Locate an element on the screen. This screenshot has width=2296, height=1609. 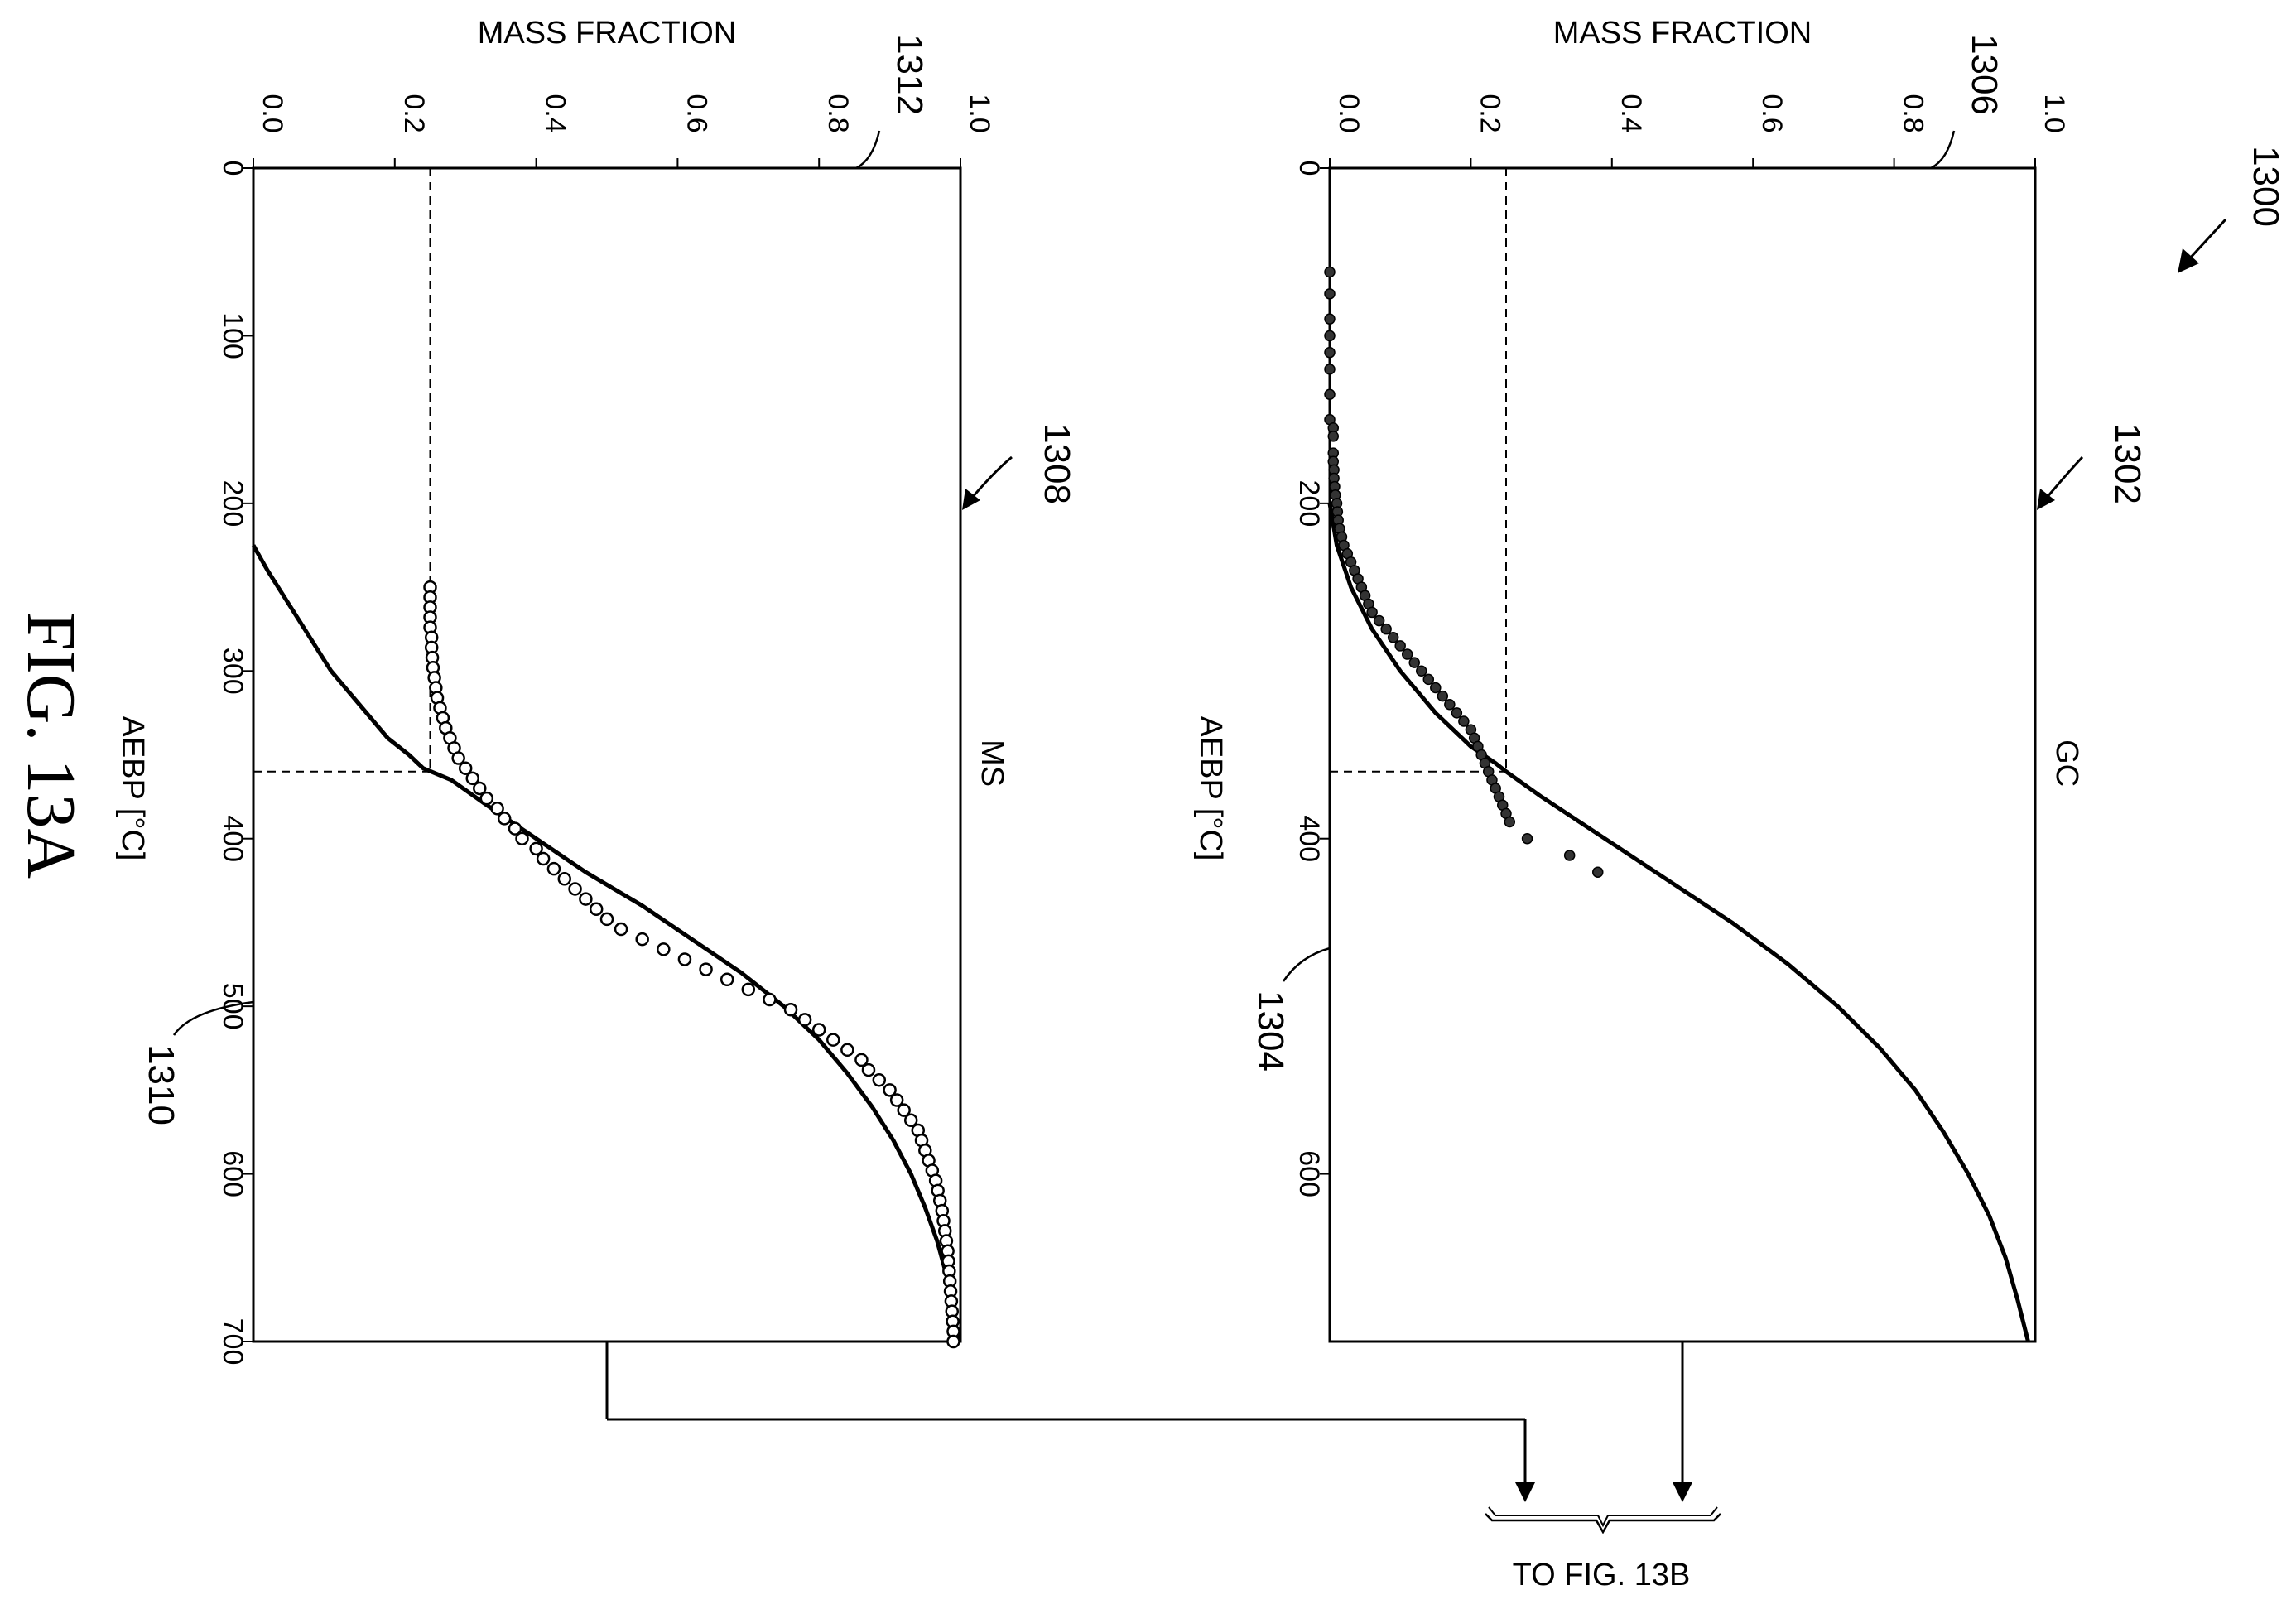
panel-label: MS is located at coordinates (992, 763).